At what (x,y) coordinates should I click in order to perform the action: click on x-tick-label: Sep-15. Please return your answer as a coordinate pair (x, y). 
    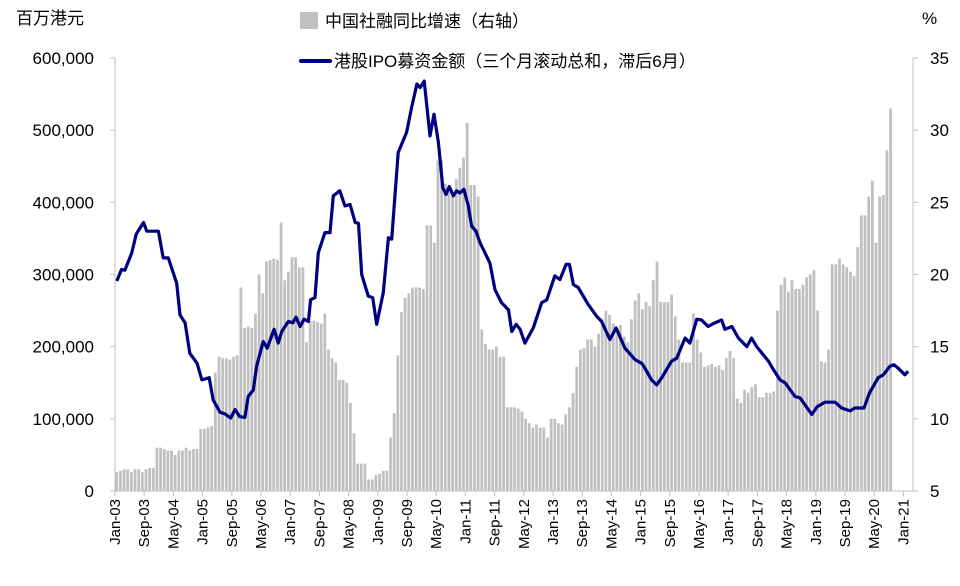
    Looking at the image, I should click on (670, 523).